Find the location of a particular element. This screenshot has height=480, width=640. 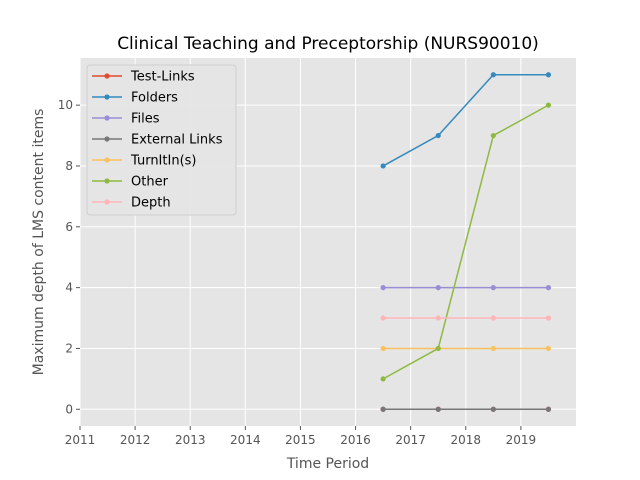

legend-label: Test-Links is located at coordinates (162, 77).